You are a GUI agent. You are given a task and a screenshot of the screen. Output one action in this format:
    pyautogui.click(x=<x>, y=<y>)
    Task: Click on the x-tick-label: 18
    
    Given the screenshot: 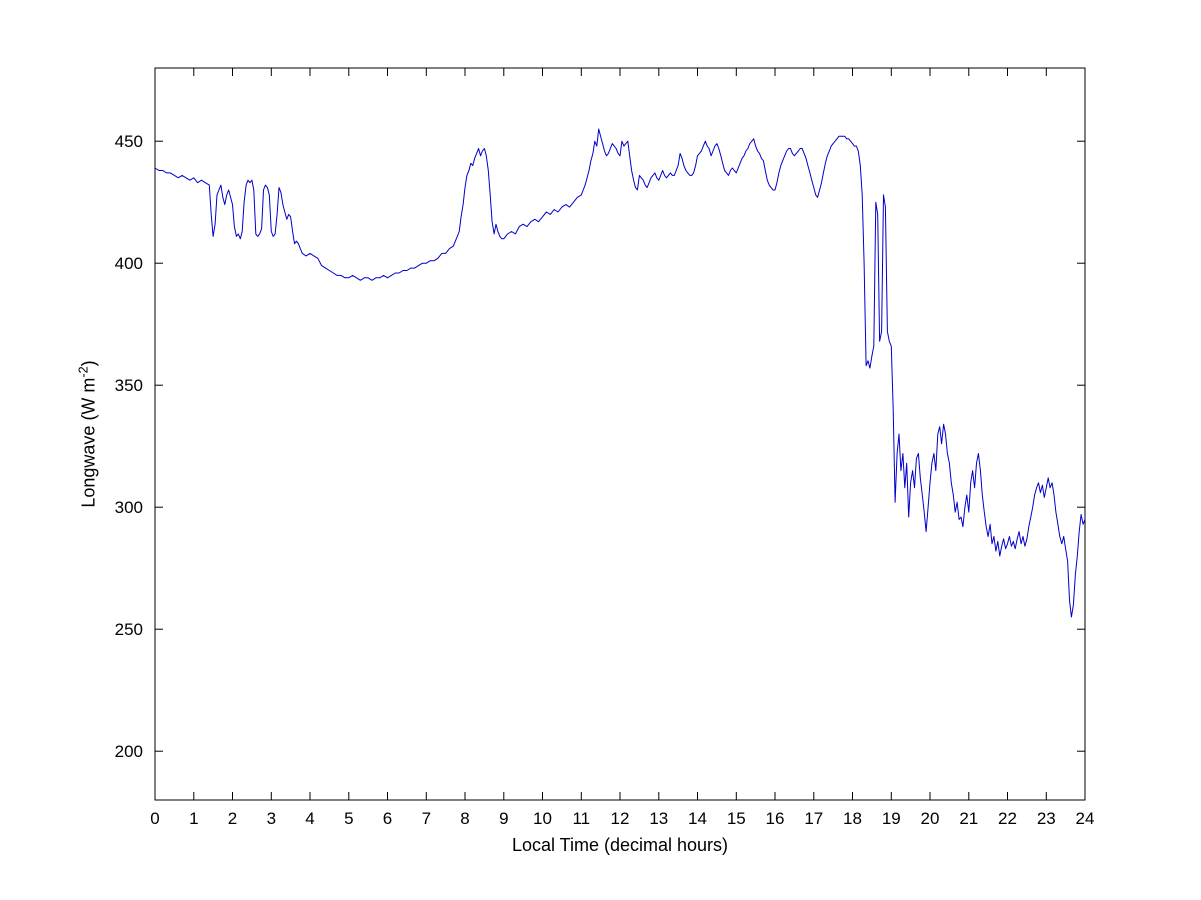 What is the action you would take?
    pyautogui.click(x=852, y=818)
    